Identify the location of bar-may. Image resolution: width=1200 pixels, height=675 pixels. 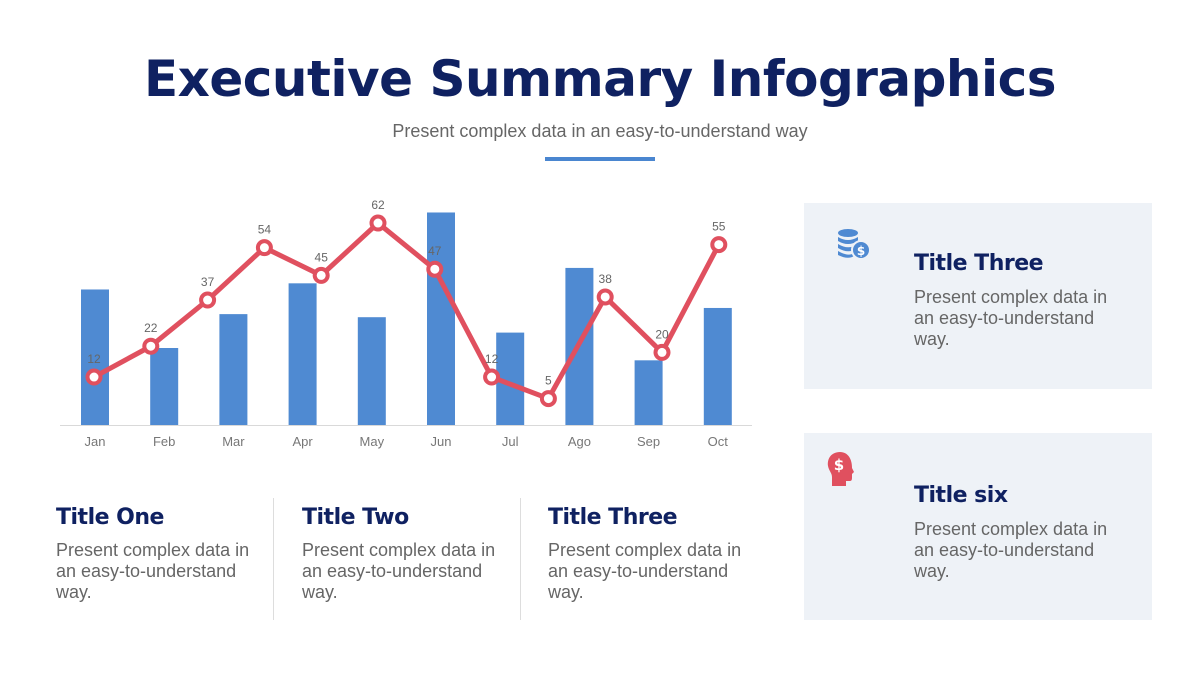
(371, 371).